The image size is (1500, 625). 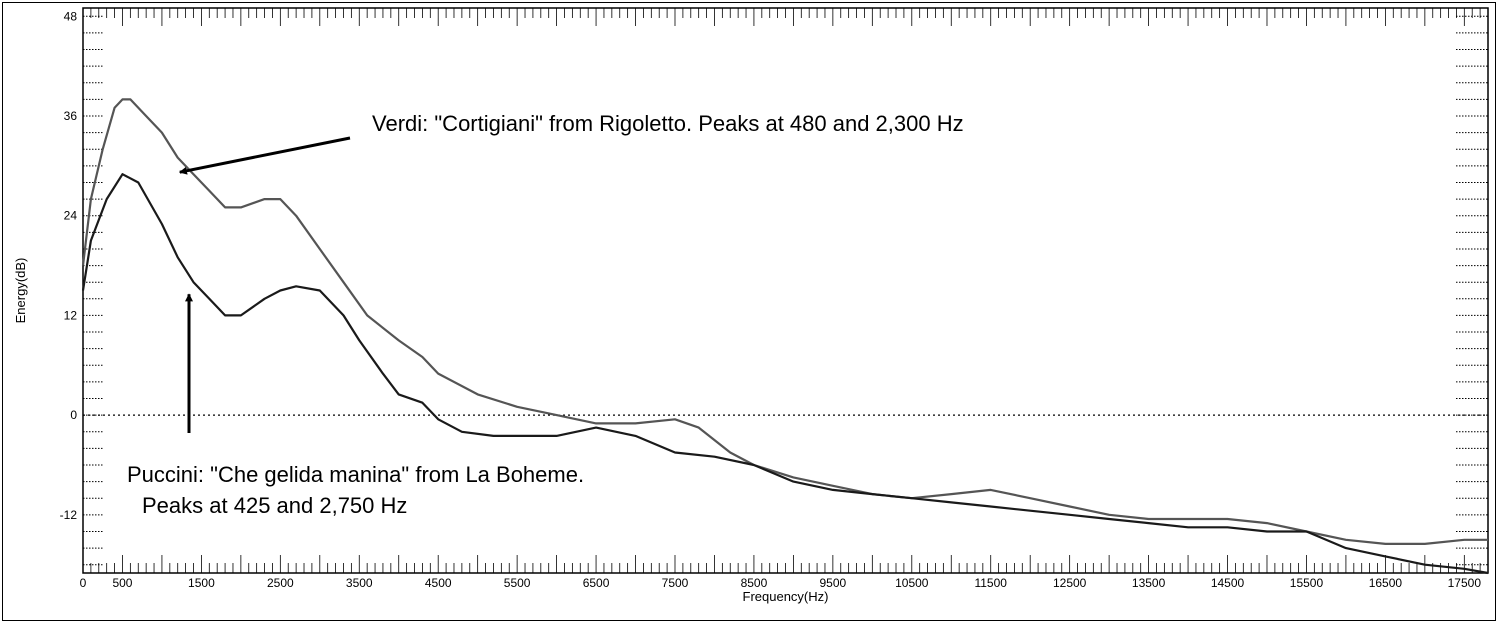 I want to click on y-axis-title: Energy(dB), so click(x=20, y=291).